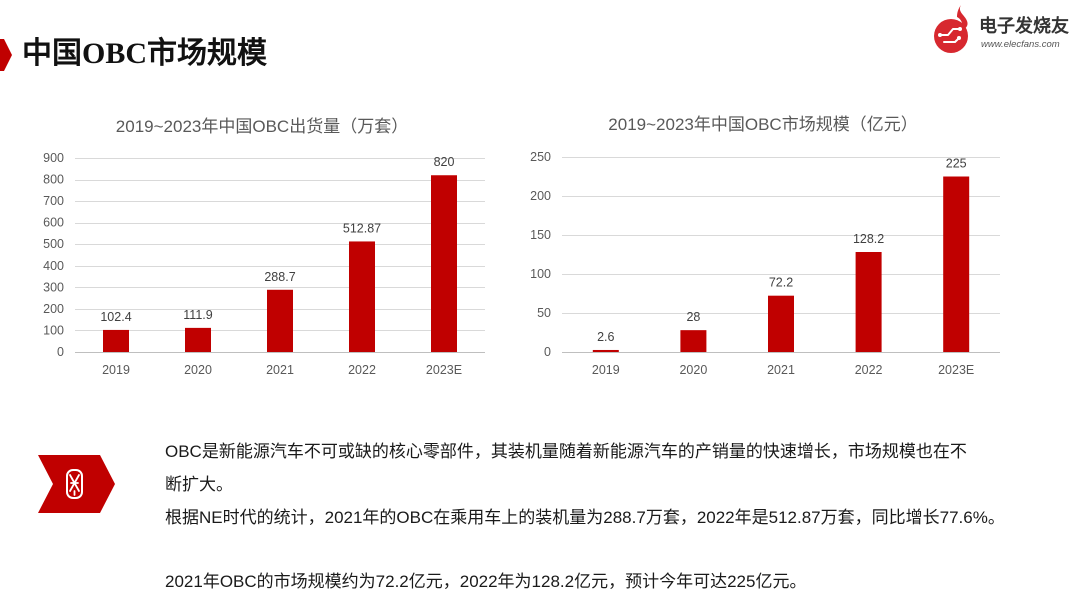  Describe the element at coordinates (781, 283) in the screenshot. I see `data-label-2021: 72.2` at that location.